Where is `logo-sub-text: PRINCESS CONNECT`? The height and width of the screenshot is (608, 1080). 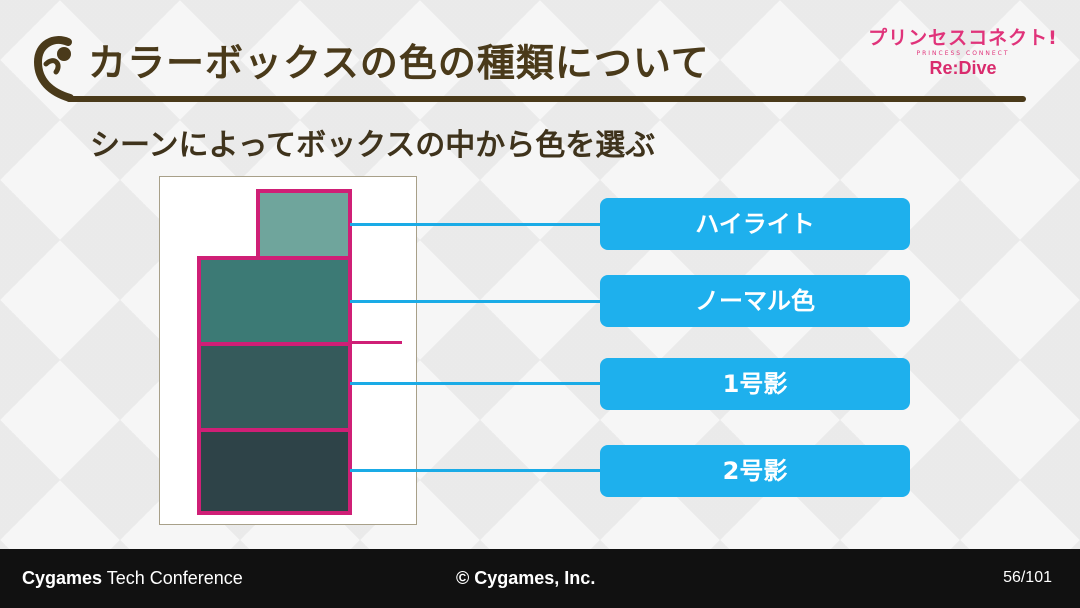 logo-sub-text: PRINCESS CONNECT is located at coordinates (963, 53).